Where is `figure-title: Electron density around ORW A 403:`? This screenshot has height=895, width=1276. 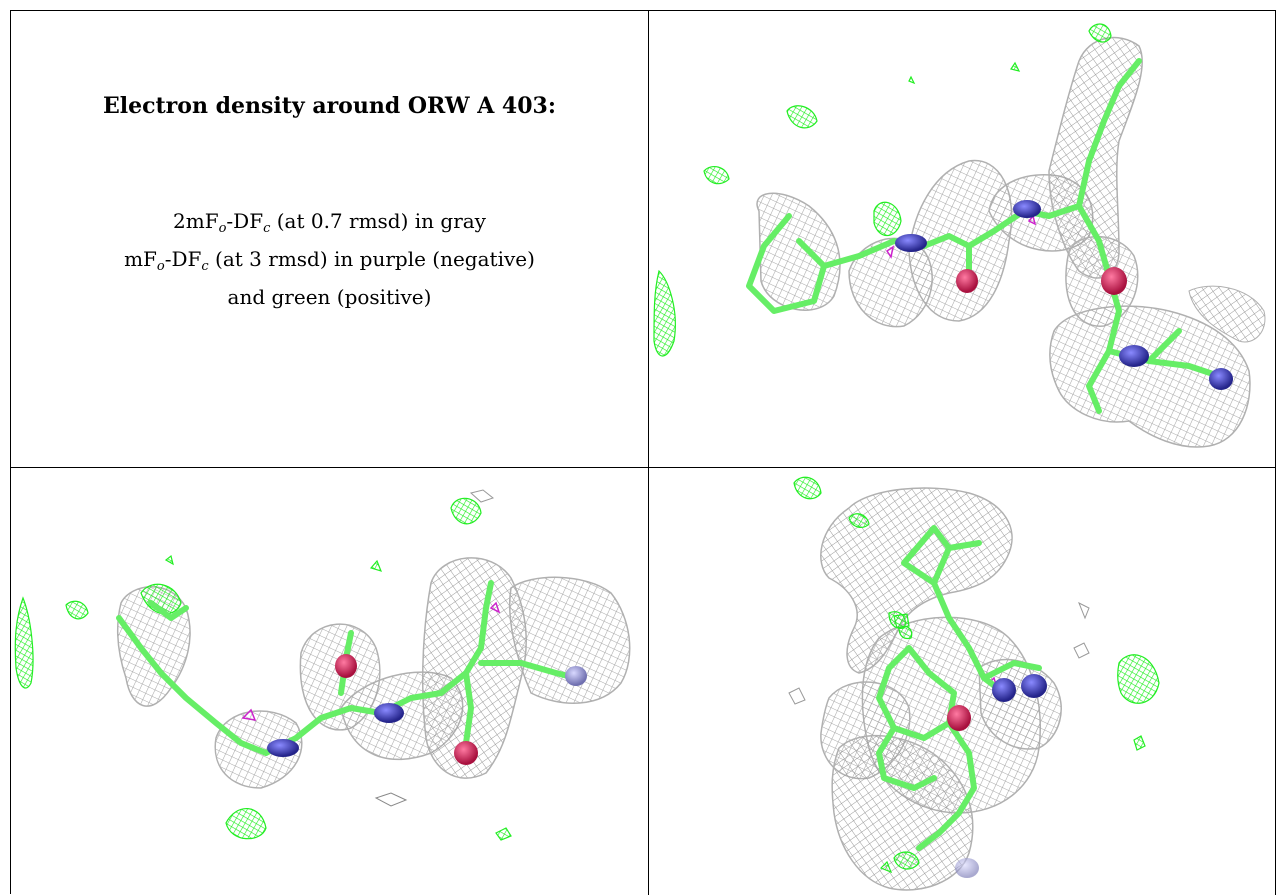
figure-title: Electron density around ORW A 403: is located at coordinates (329, 106).